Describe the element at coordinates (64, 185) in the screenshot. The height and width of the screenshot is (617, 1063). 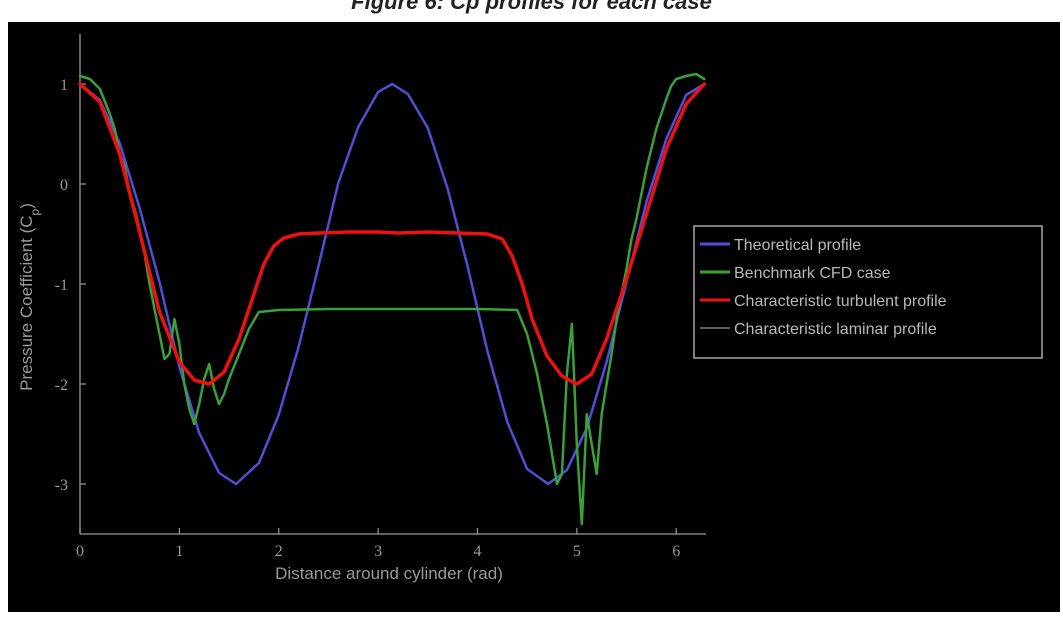
I see `y-tick-label: 0` at that location.